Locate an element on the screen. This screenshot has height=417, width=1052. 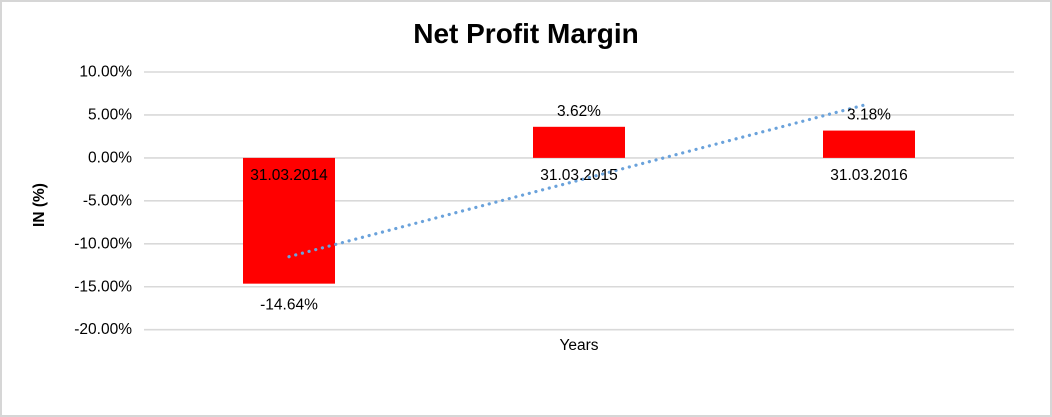
bar-31.03.2014 is located at coordinates (289, 220).